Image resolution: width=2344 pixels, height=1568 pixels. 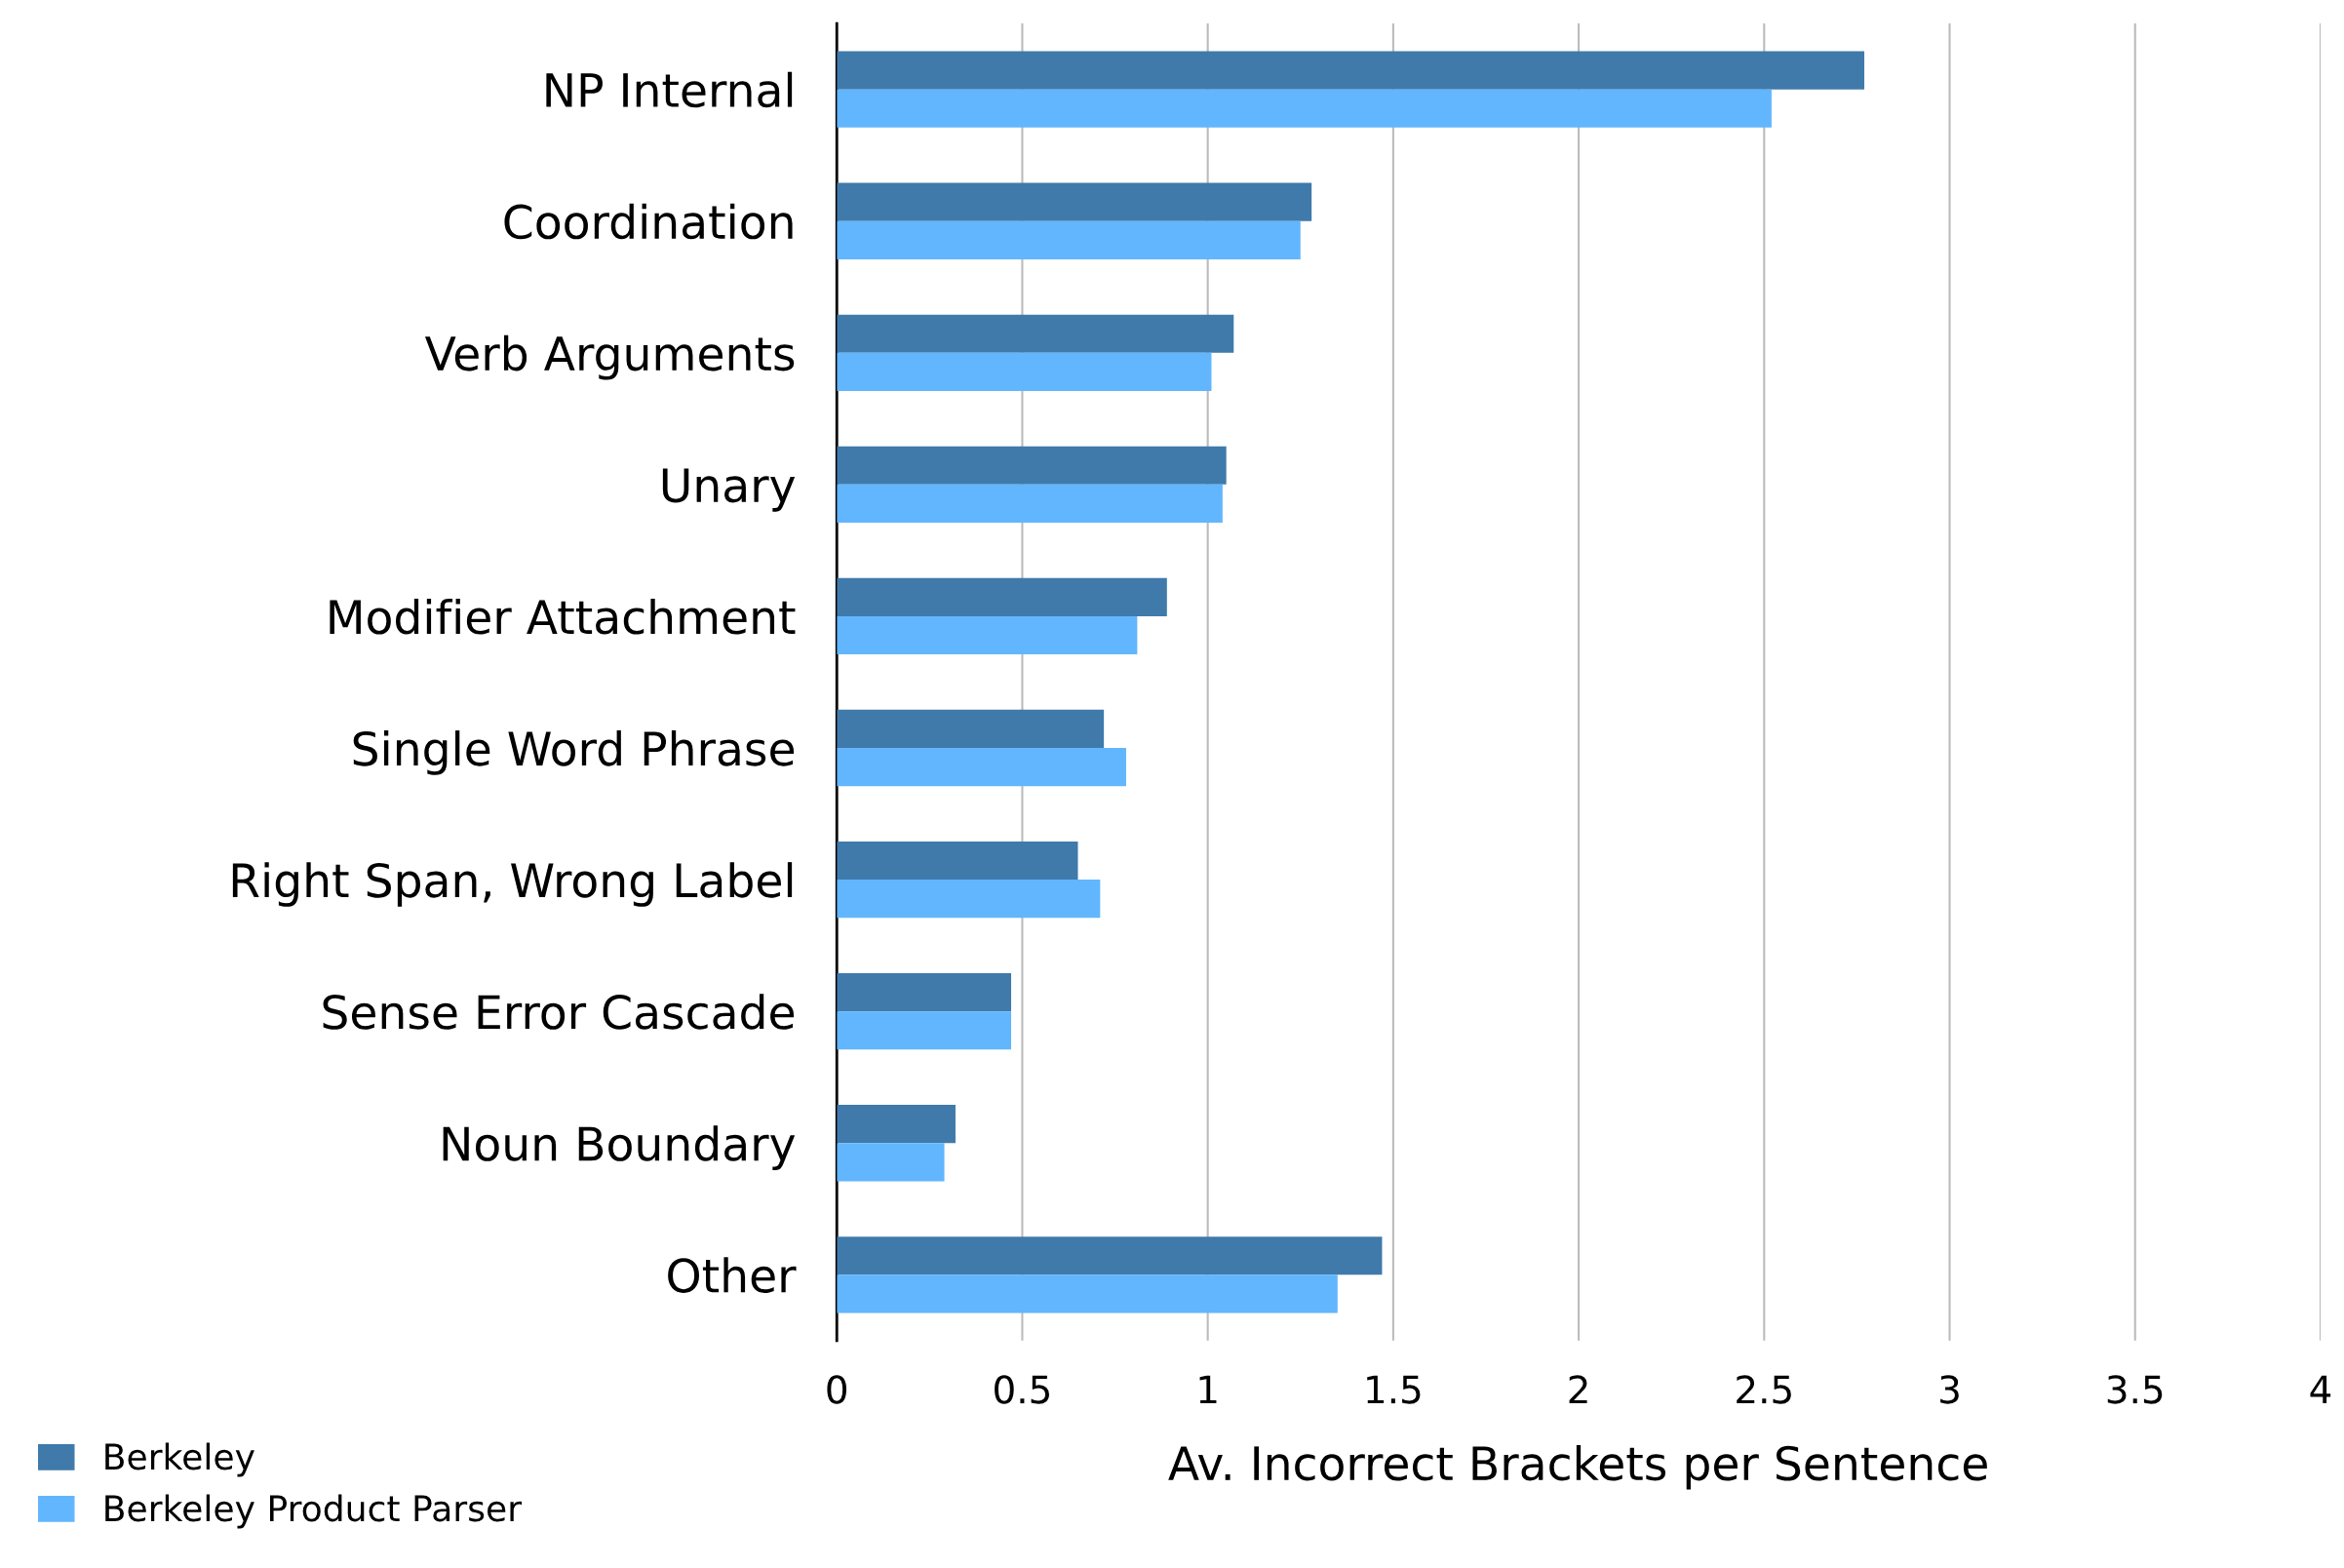 What do you see at coordinates (2320, 1389) in the screenshot?
I see `x-tick-label: 4` at bounding box center [2320, 1389].